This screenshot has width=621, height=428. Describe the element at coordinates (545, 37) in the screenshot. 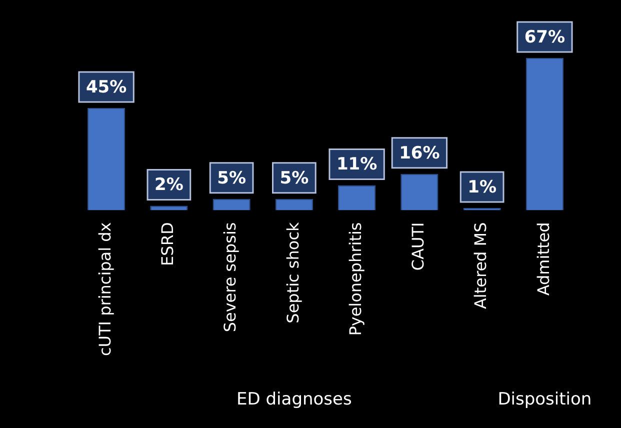

I see `data-label: 67%` at that location.